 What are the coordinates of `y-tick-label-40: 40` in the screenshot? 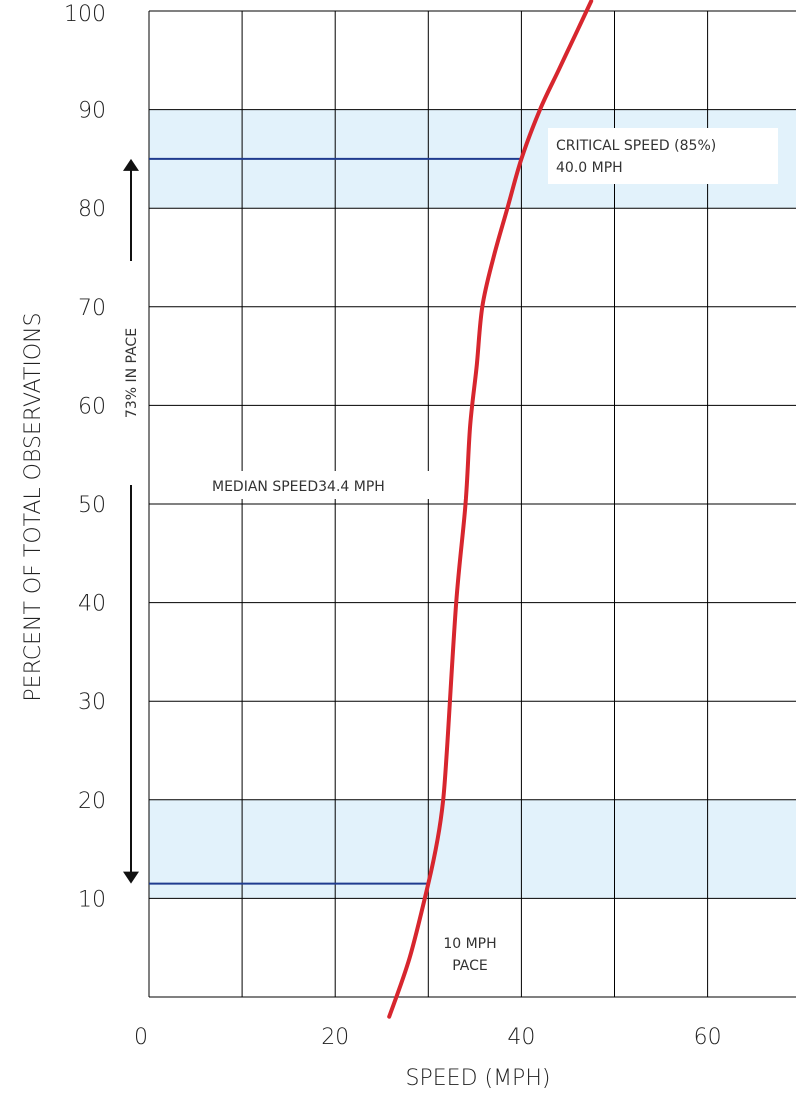 It's located at (92, 604).